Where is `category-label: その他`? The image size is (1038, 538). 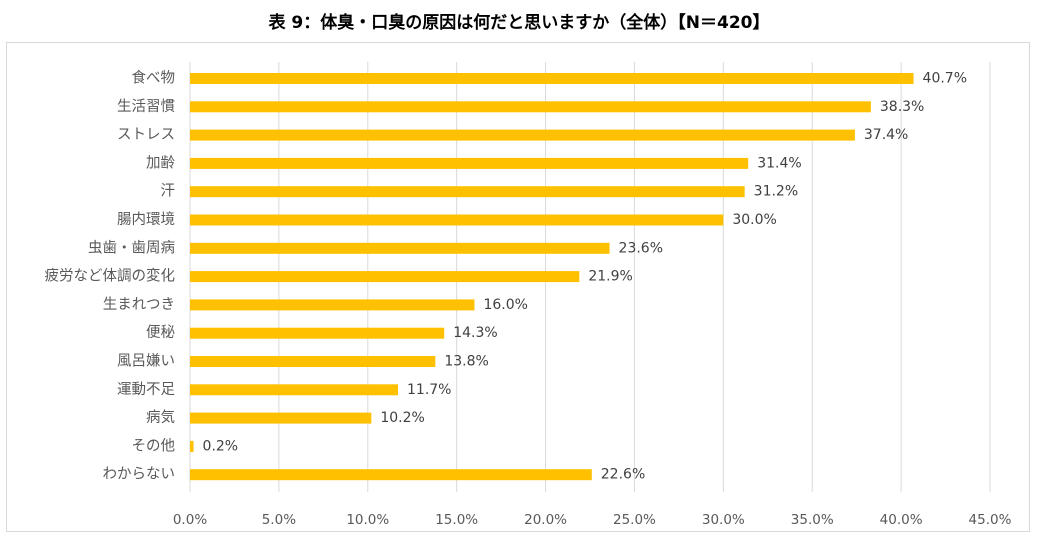
category-label: その他 is located at coordinates (154, 445).